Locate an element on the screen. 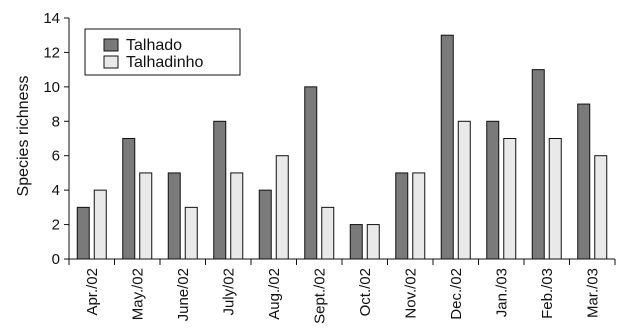 The image size is (629, 336). legend-swatch-talhado is located at coordinates (111, 45).